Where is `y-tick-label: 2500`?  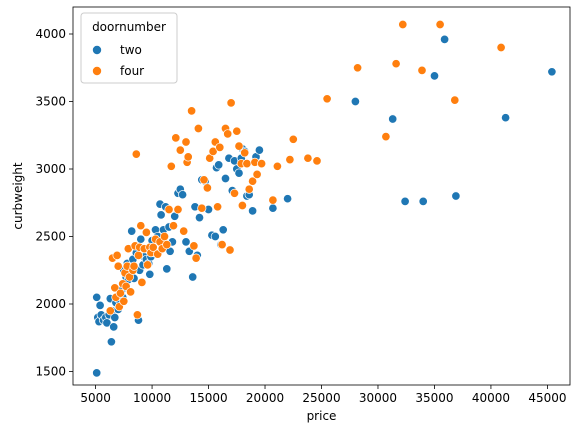
y-tick-label: 2500 is located at coordinates (50, 237).